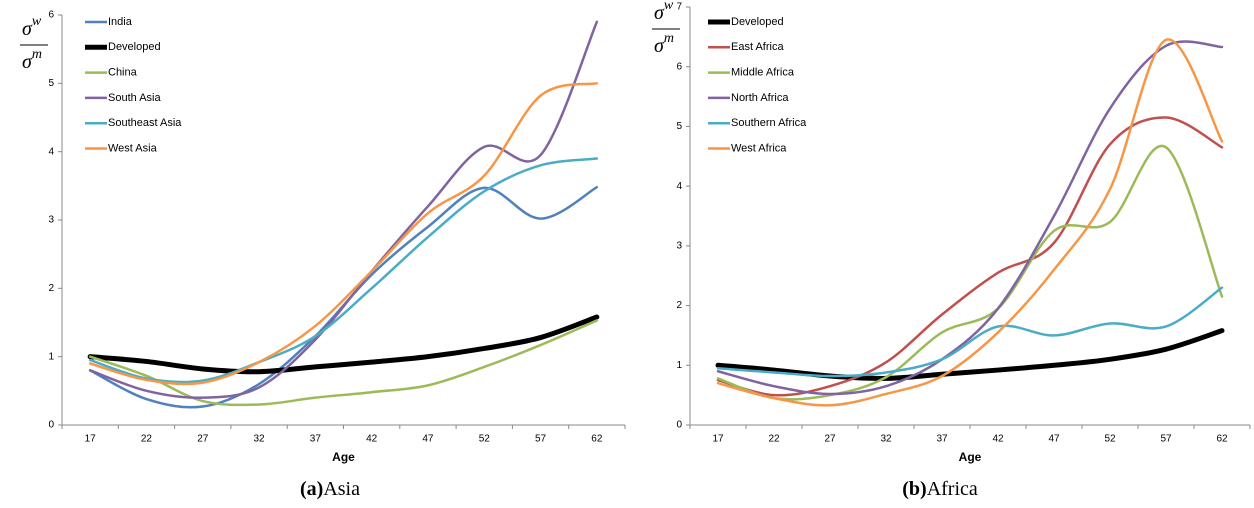  Describe the element at coordinates (120, 22) in the screenshot. I see `legend-label: India` at that location.